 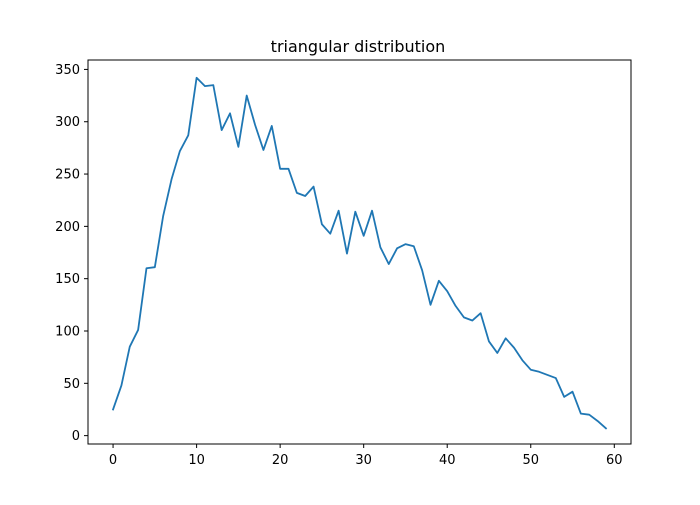 I want to click on x-tick-label: 30, so click(x=363, y=460).